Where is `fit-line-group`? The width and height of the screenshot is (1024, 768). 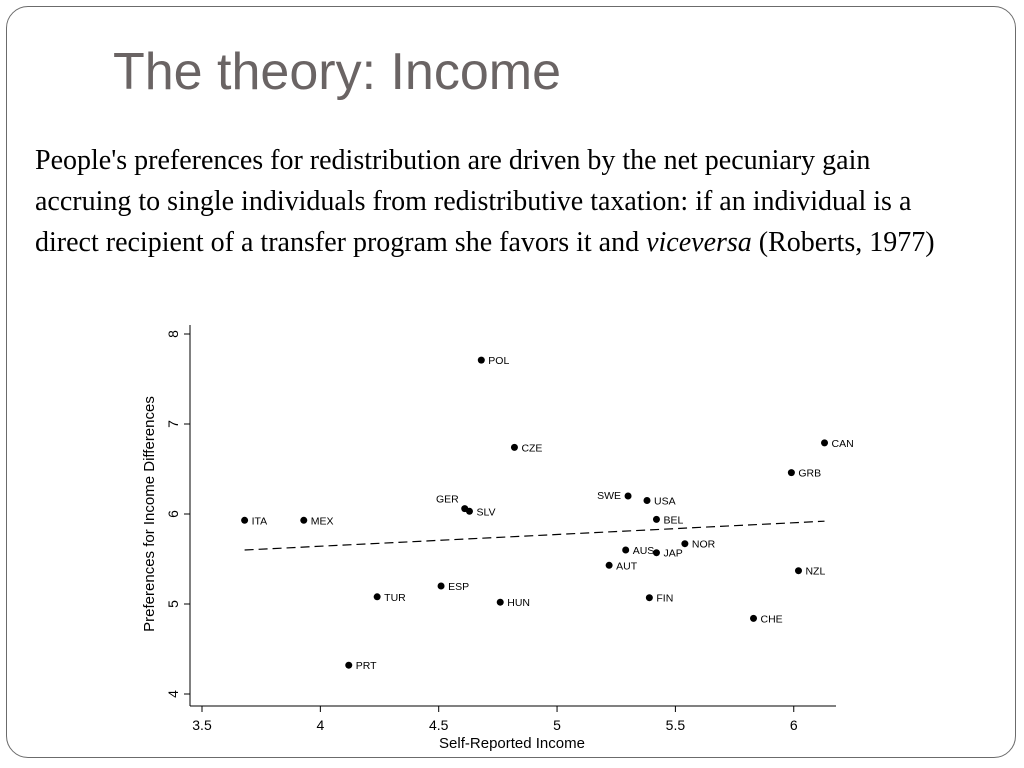
fit-line-group is located at coordinates (534, 535).